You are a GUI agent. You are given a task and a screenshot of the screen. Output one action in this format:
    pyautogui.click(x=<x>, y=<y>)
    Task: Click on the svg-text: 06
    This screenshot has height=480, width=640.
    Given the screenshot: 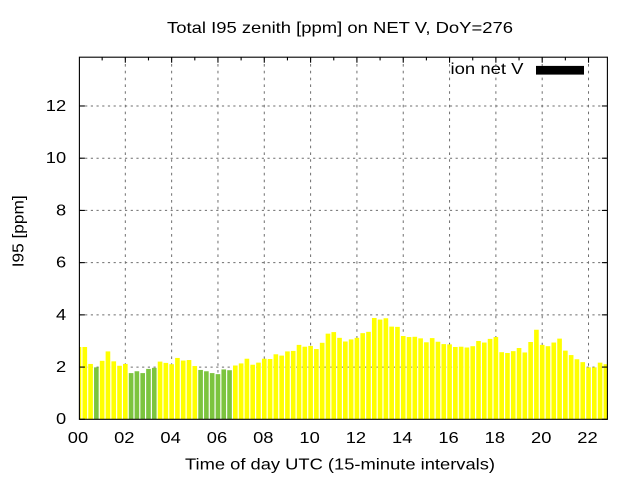 What is the action you would take?
    pyautogui.click(x=217, y=438)
    